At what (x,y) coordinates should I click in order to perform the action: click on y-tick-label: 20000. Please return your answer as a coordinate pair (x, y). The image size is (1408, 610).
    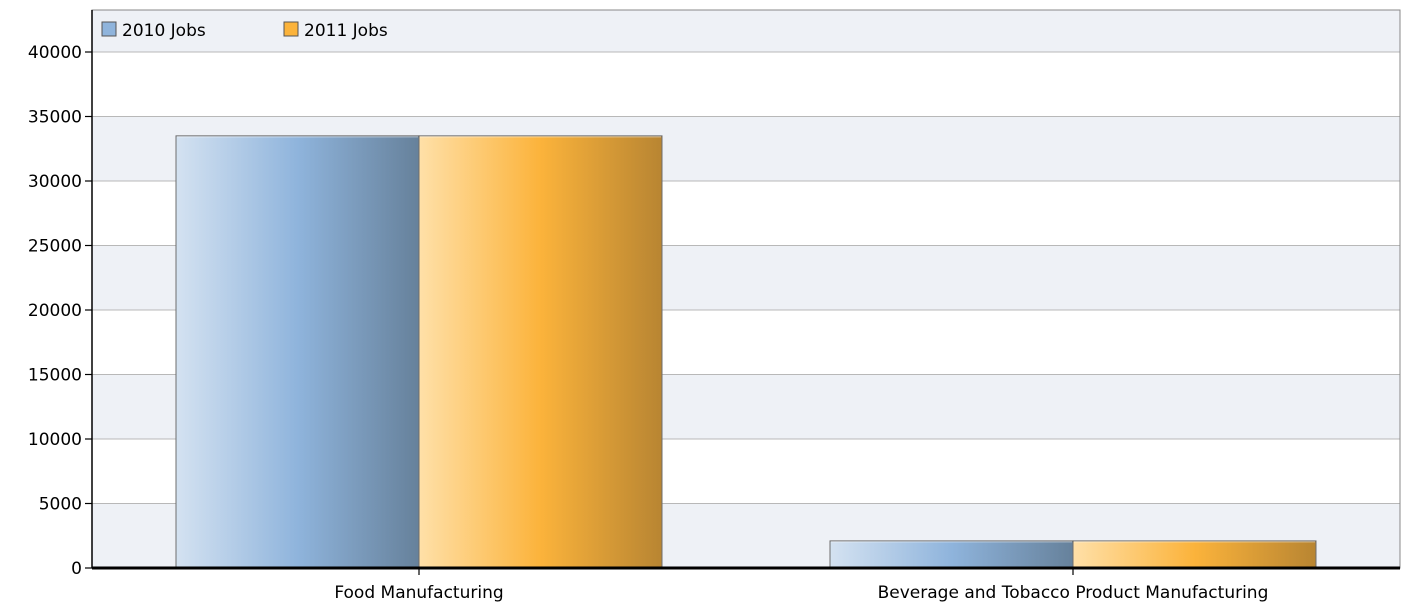
    Looking at the image, I should click on (55, 311).